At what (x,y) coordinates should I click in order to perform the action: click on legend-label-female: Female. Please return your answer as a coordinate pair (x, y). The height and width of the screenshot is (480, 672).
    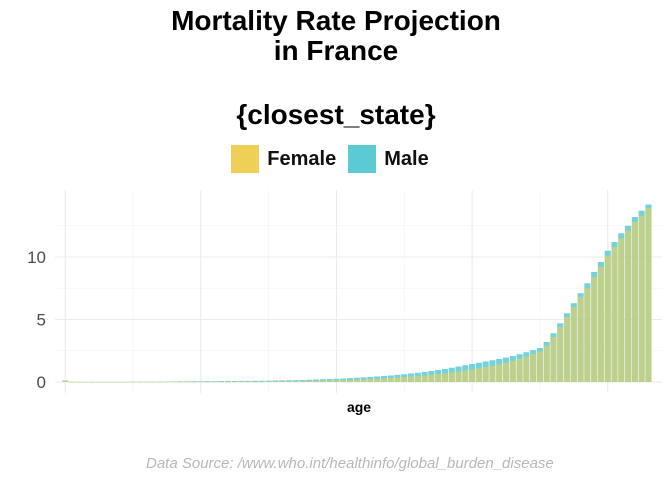
    Looking at the image, I should click on (302, 158).